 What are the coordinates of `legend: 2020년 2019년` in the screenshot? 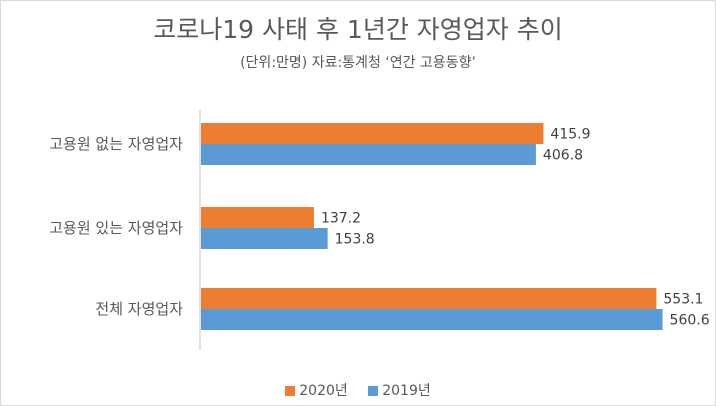 It's located at (358, 390).